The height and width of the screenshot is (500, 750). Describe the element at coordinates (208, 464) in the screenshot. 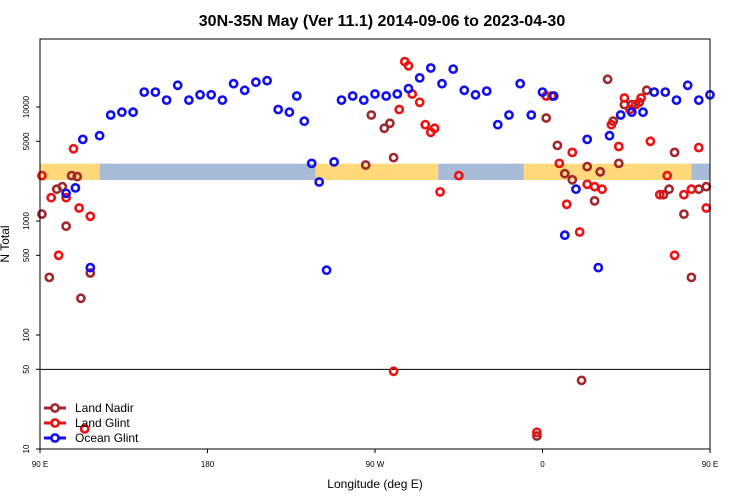

I see `x-tick-label: 180` at that location.